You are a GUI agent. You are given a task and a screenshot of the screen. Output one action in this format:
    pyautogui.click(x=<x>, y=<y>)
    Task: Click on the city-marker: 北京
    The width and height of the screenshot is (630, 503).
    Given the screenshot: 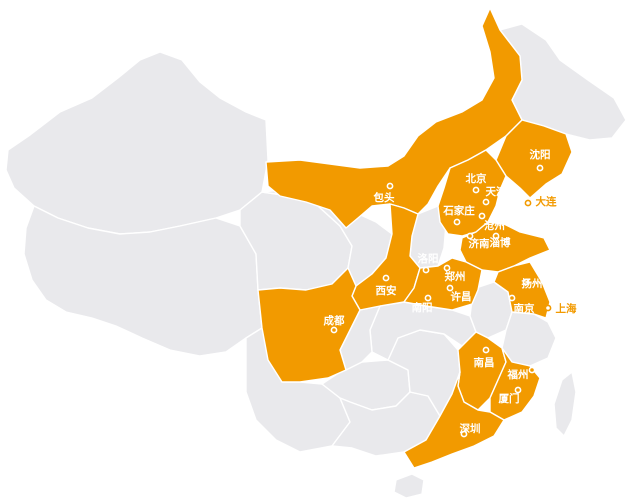 What is the action you would take?
    pyautogui.click(x=476, y=183)
    